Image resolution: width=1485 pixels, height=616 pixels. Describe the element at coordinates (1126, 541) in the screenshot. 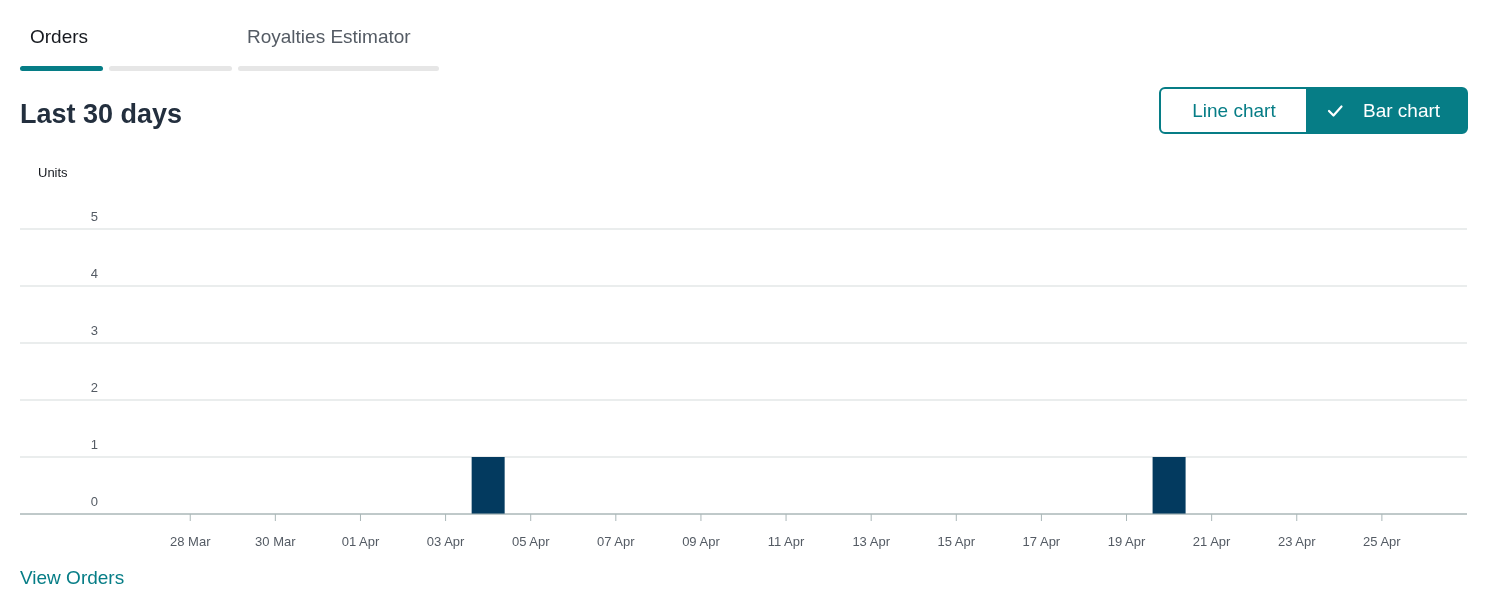

I see `x-tick-label: 19 Apr` at that location.